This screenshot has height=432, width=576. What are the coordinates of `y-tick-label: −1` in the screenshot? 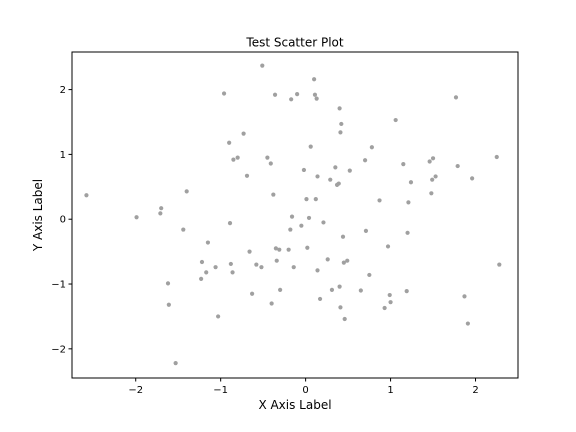 It's located at (58, 285).